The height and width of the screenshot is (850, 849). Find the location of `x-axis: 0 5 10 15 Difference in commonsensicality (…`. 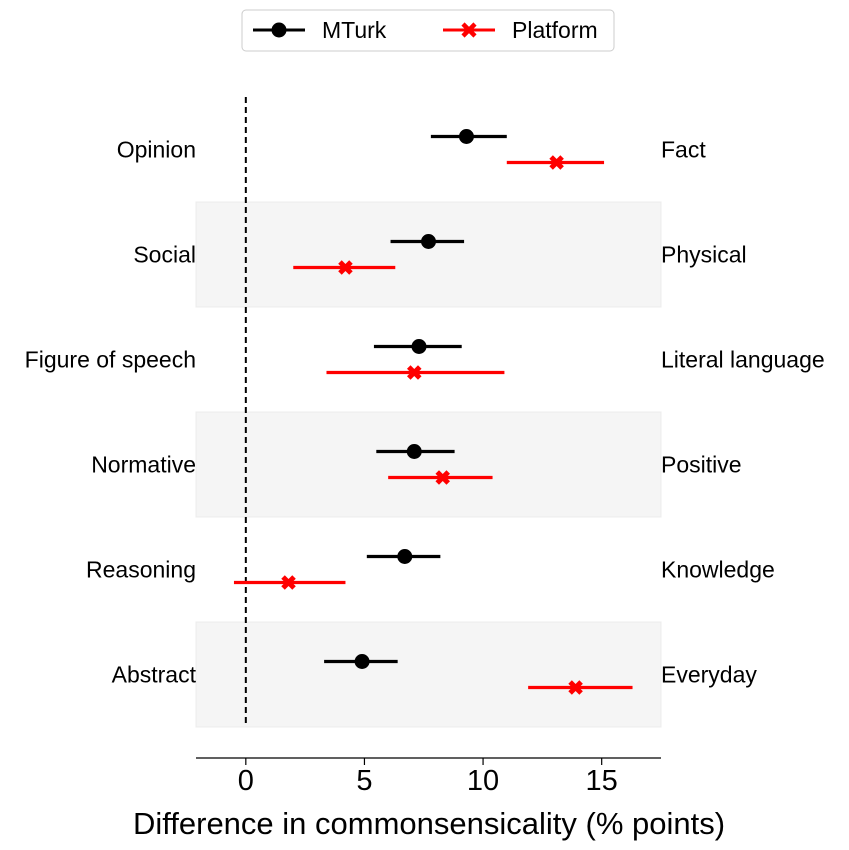

x-axis: 0 5 10 15 Difference in commonsensicality (… is located at coordinates (429, 799).